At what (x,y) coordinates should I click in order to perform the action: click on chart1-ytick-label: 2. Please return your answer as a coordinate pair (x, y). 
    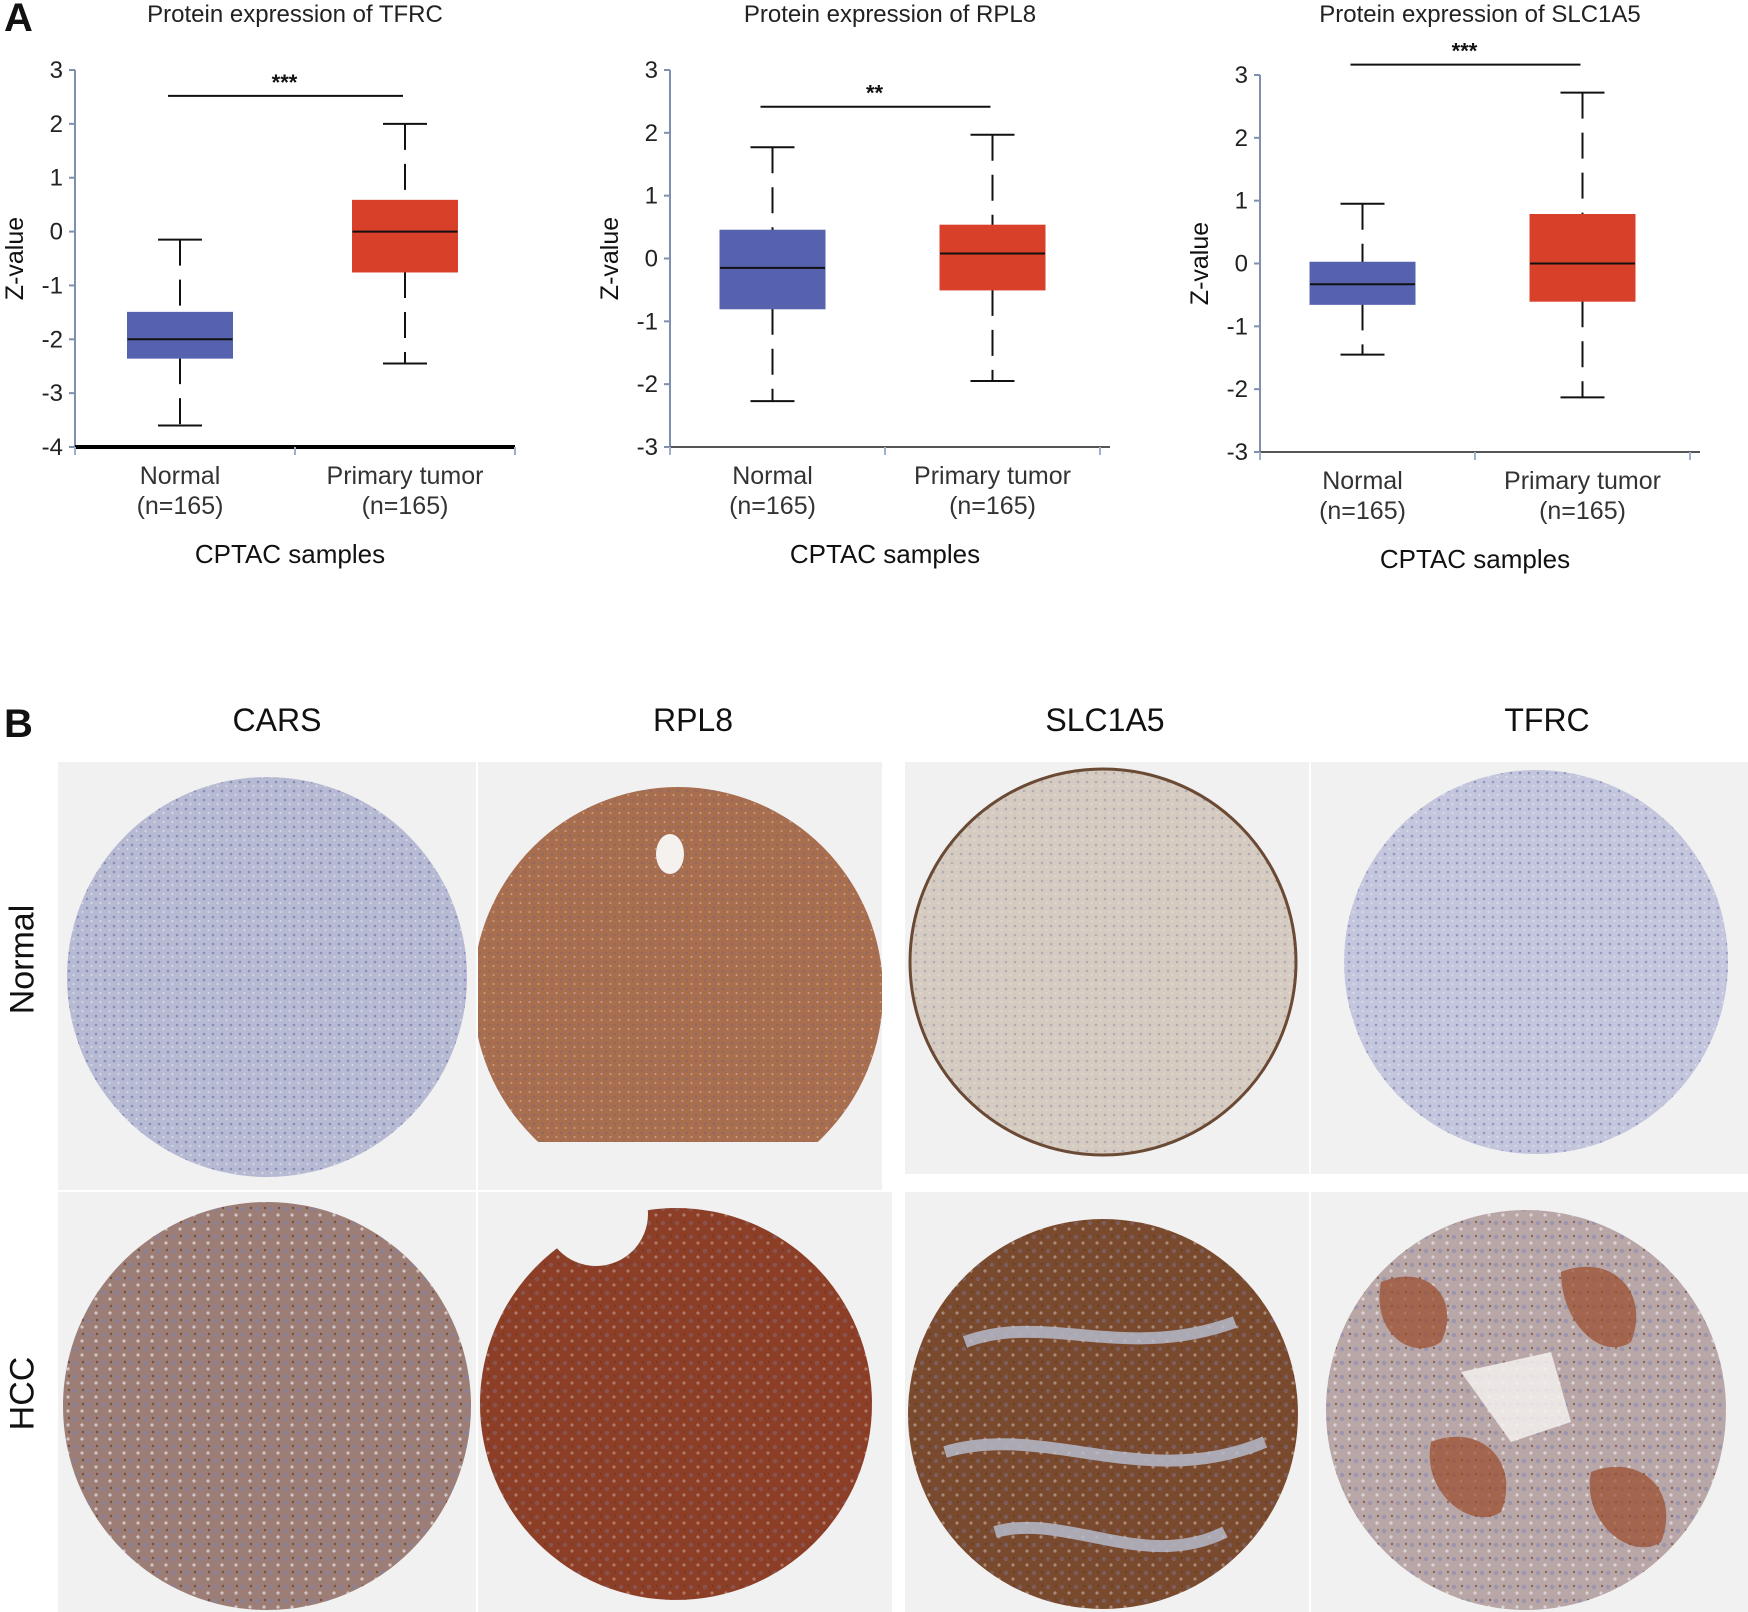
    Looking at the image, I should click on (651, 133).